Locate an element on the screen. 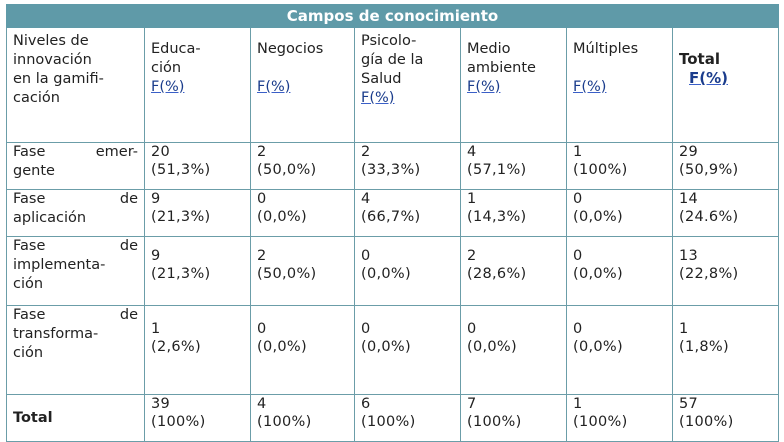 The height and width of the screenshot is (442, 784). table-cell: 4 (57,1%) is located at coordinates (513, 166).